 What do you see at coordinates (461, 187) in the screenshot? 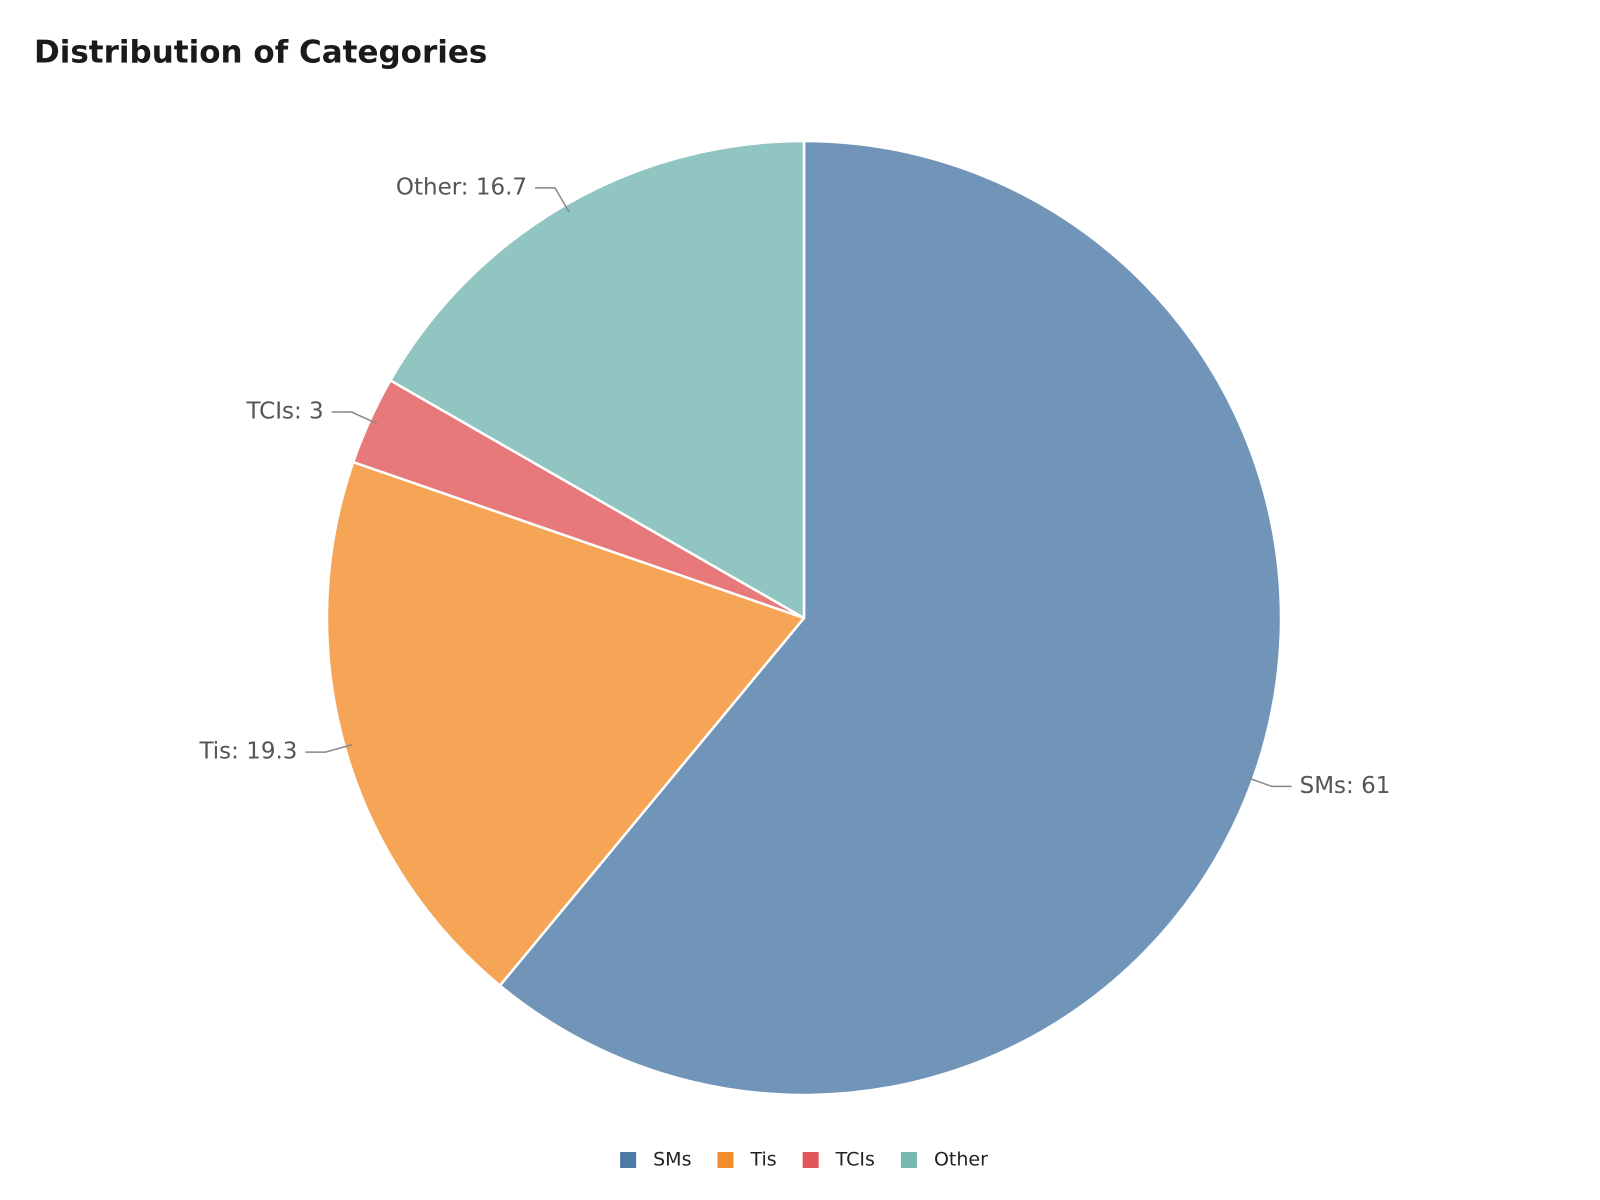
I see `data-label: Other: 16.7` at bounding box center [461, 187].